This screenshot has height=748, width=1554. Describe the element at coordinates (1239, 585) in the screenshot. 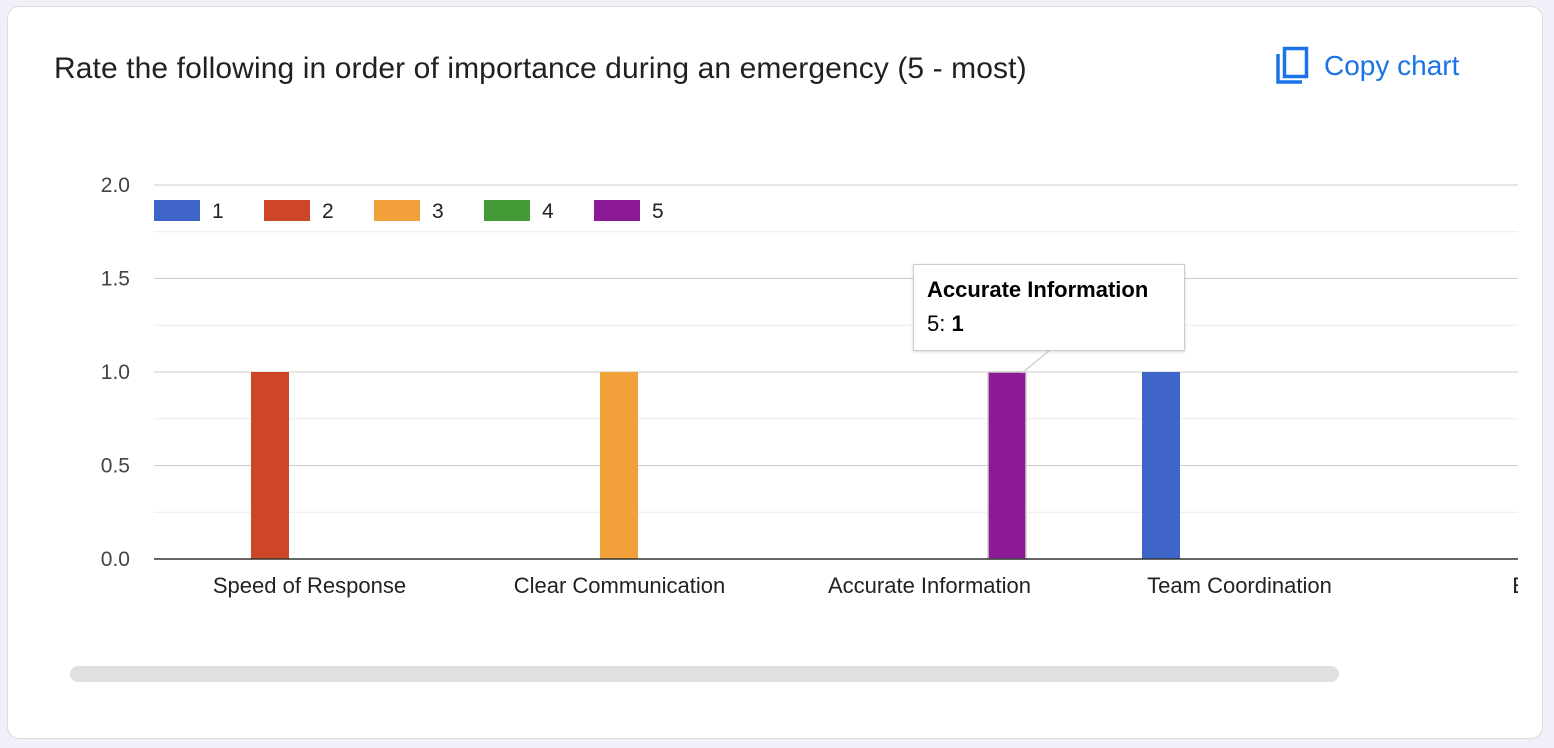

I see `x-tick-label: Team Coordination` at that location.